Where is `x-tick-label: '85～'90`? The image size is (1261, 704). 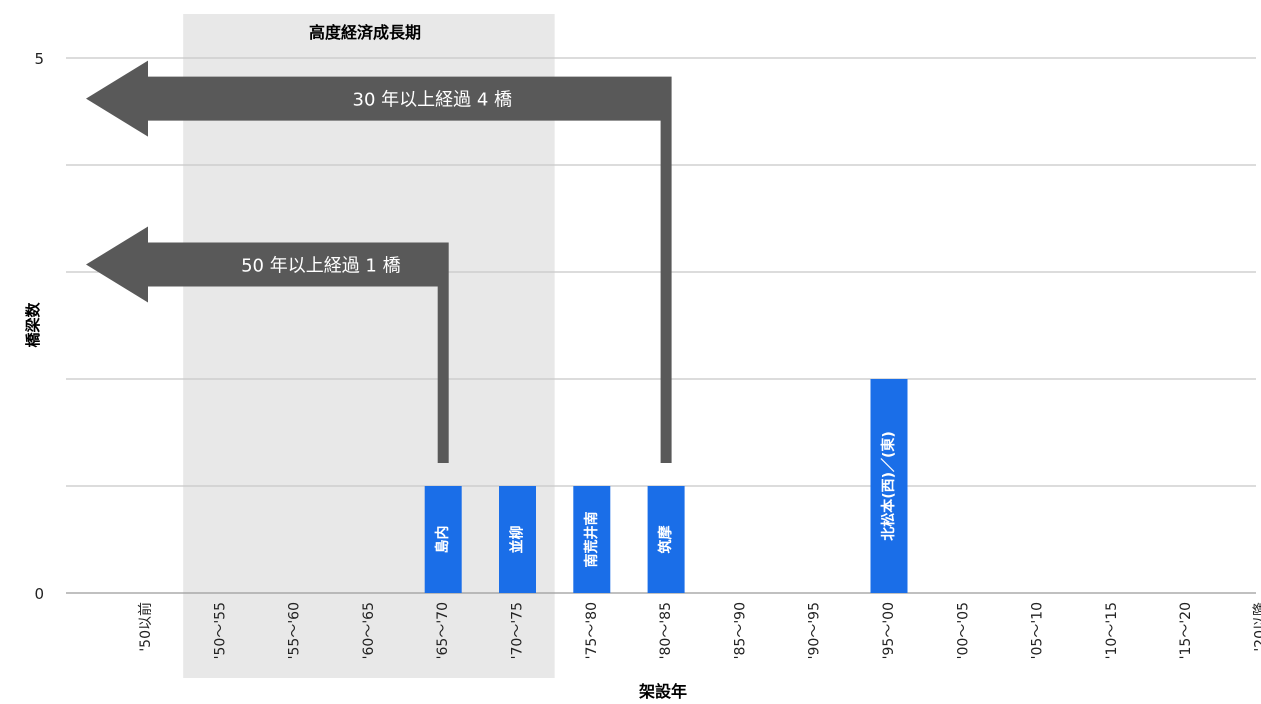
x-tick-label: '85～'90 is located at coordinates (740, 630).